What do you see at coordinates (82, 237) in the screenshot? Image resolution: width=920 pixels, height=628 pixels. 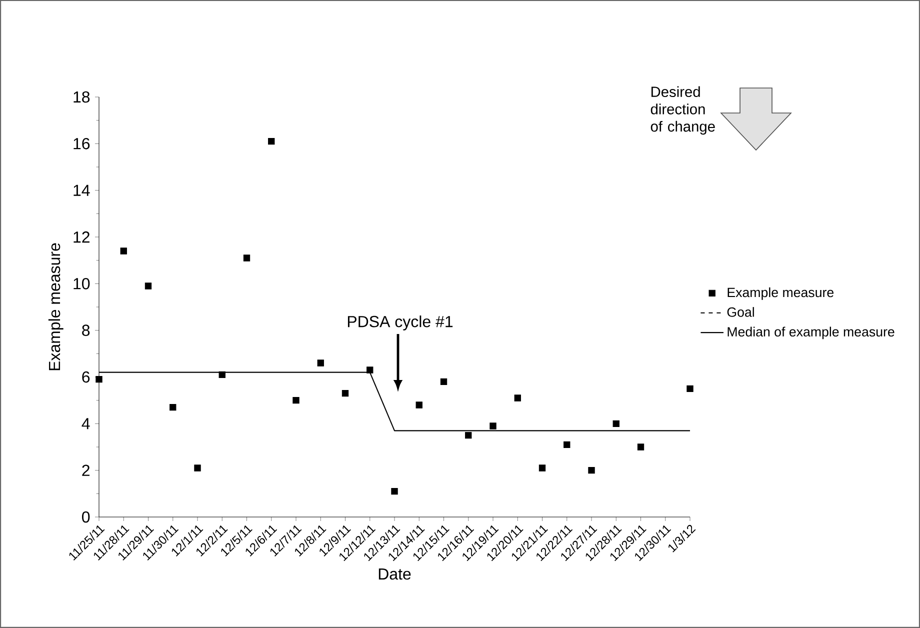 I see `y-tick-label: 12` at bounding box center [82, 237].